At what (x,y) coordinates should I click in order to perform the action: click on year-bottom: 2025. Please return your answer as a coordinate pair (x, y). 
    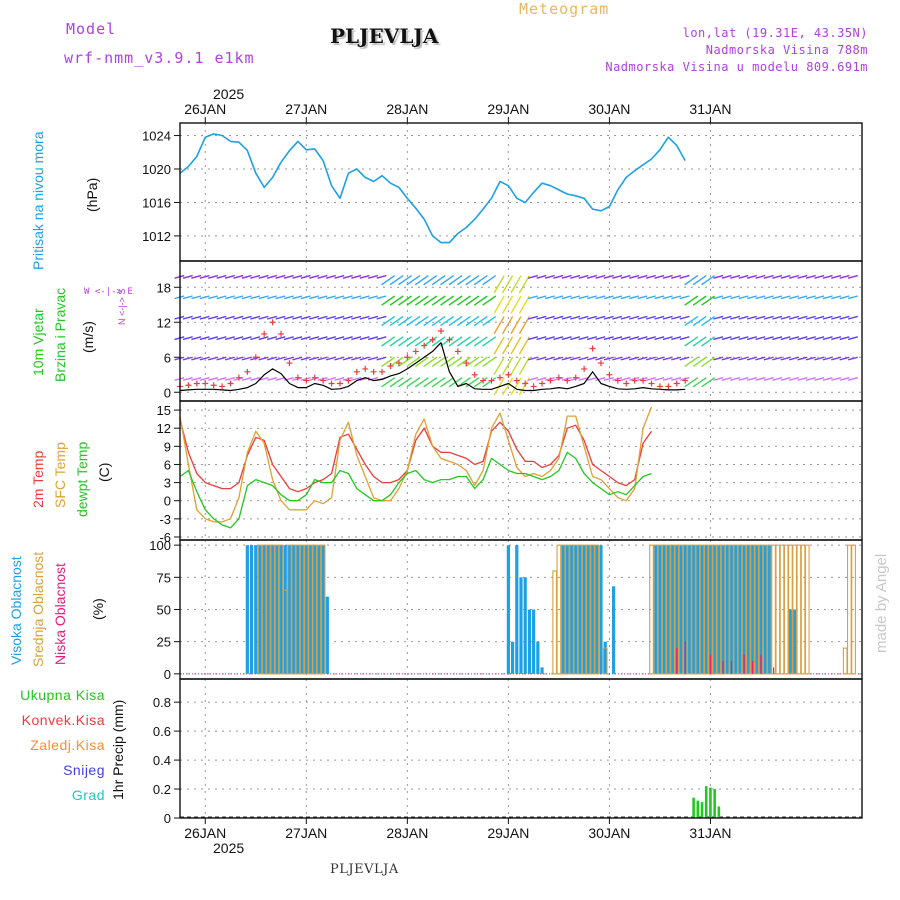
    Looking at the image, I should click on (229, 848).